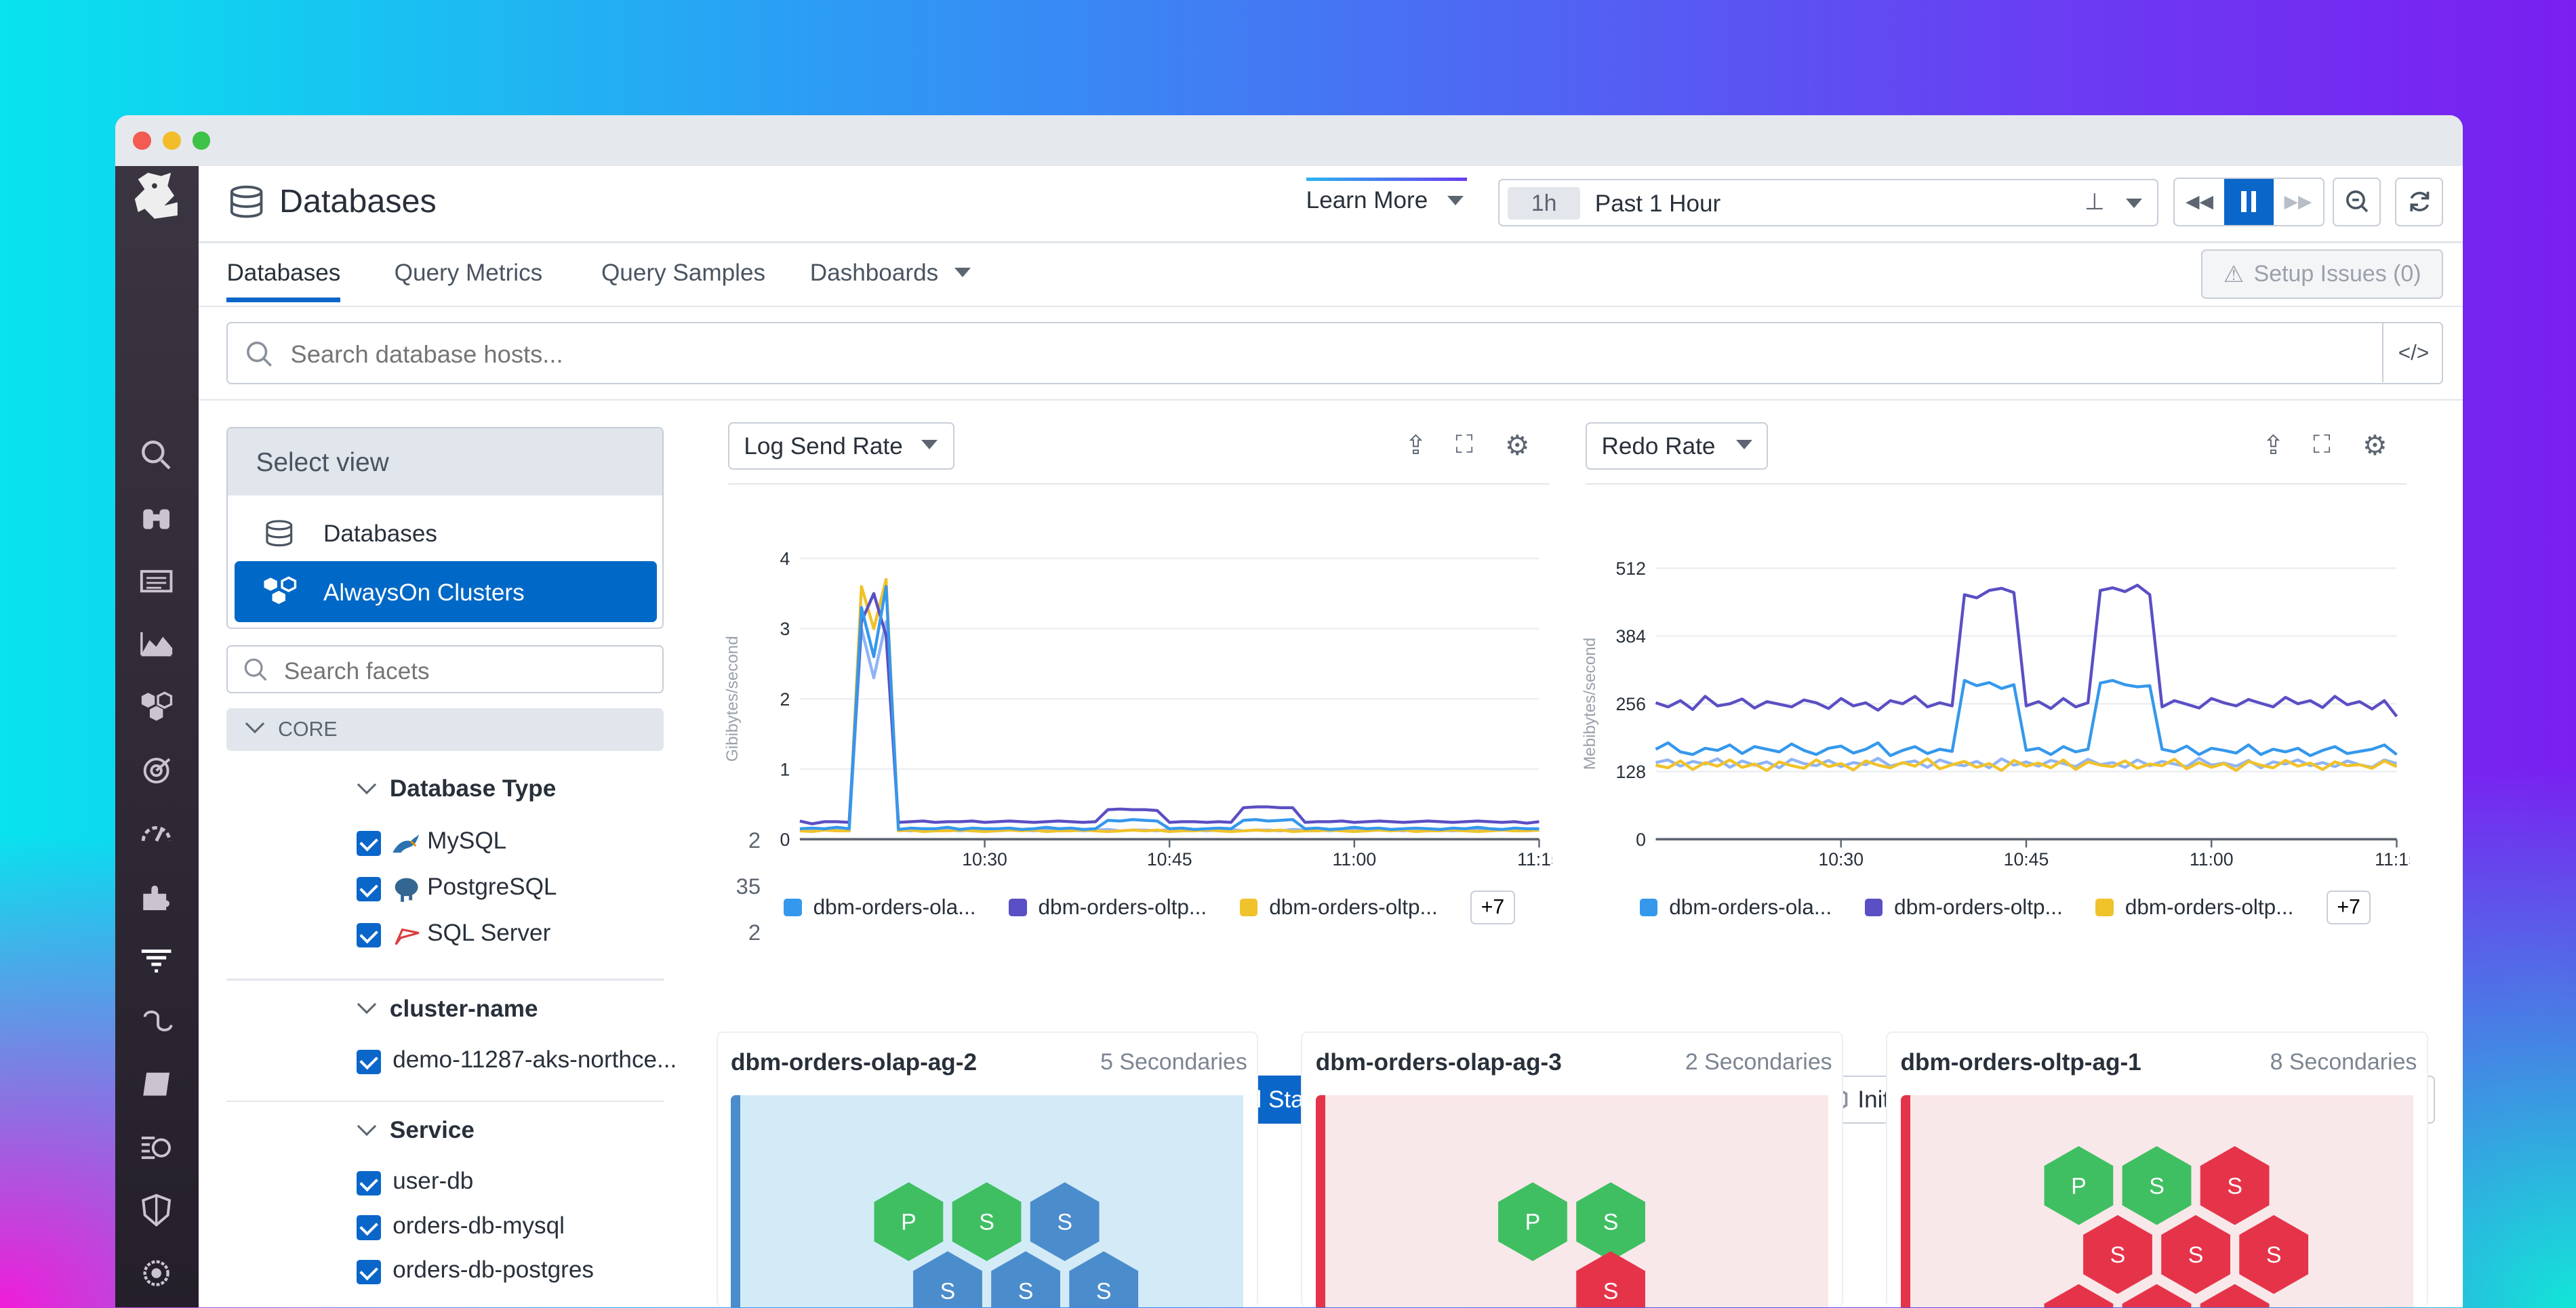  I want to click on database-monitoring-icon, so click(156, 959).